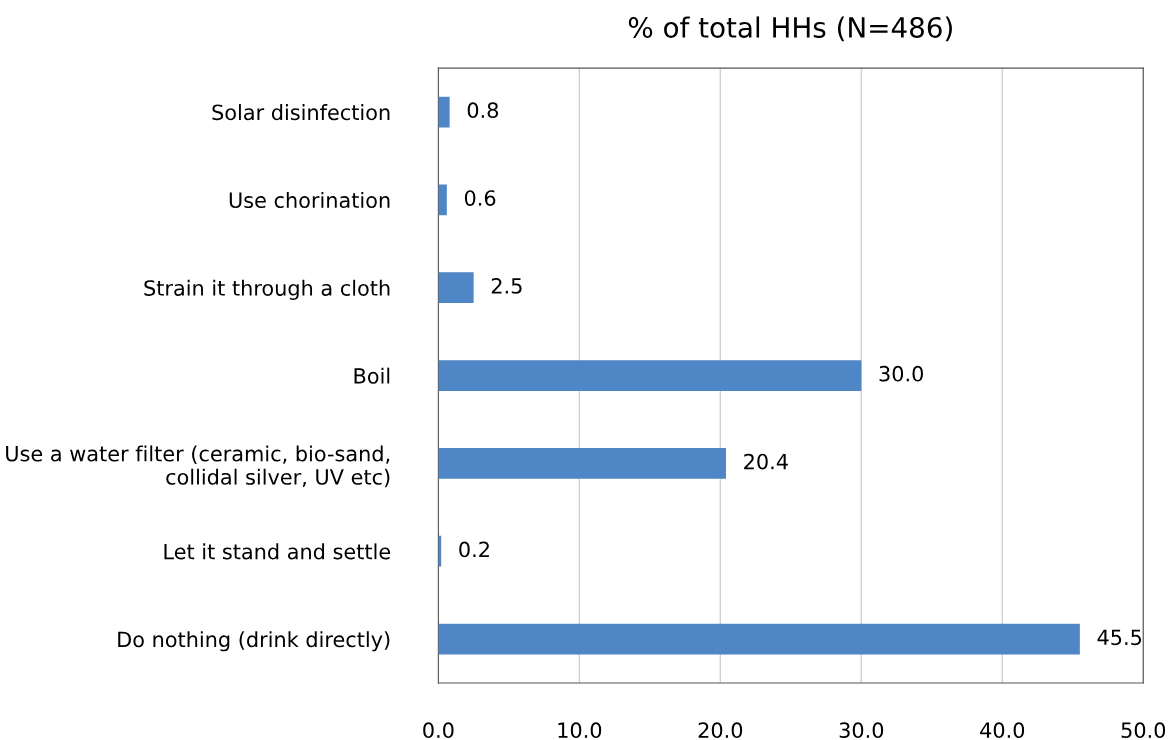 Image resolution: width=1169 pixels, height=740 pixels. I want to click on x-tick-label: 40.0, so click(1002, 730).